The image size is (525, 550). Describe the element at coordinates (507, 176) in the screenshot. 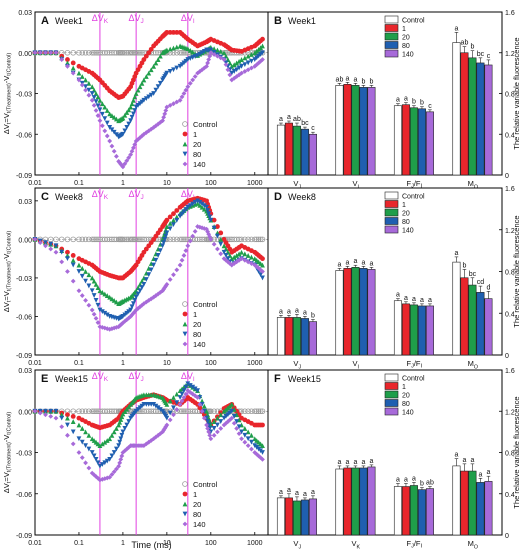

I see `y-tick-label: 0` at that location.